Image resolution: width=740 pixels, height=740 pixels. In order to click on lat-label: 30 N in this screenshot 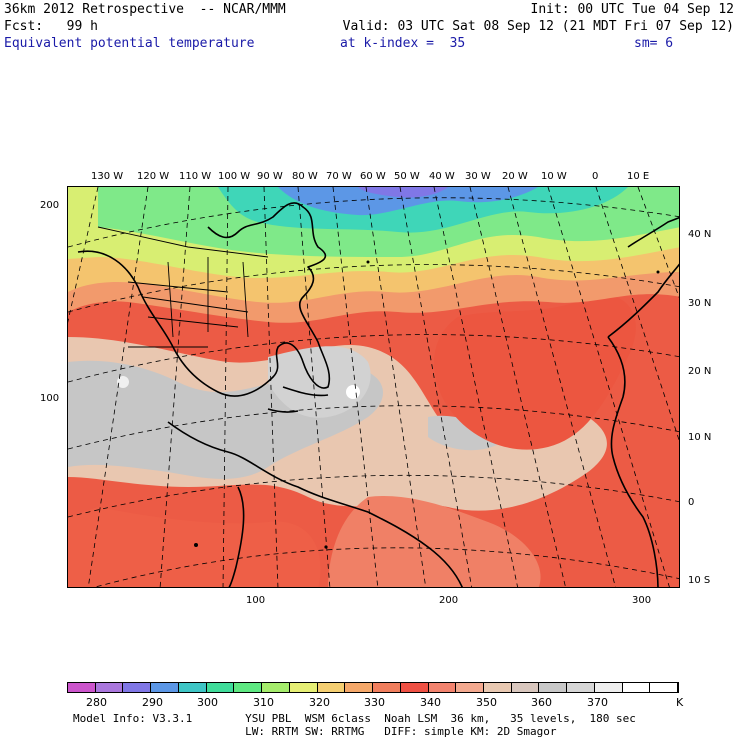, I will do `click(700, 303)`.